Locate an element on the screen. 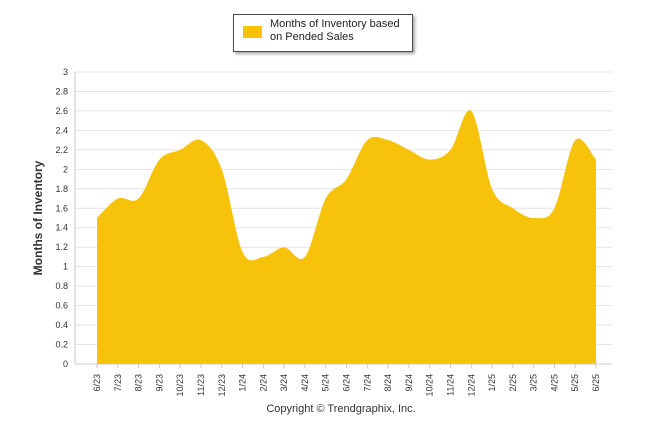 This screenshot has width=646, height=439. x-tick-label: 12/24 is located at coordinates (471, 385).